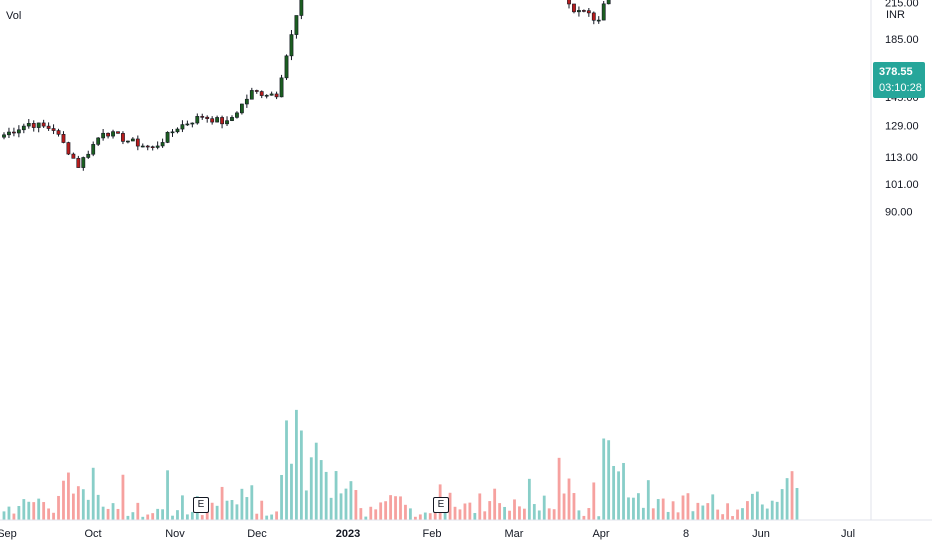 This screenshot has width=932, height=550. What do you see at coordinates (175, 534) in the screenshot?
I see `time-tick-label: Nov` at bounding box center [175, 534].